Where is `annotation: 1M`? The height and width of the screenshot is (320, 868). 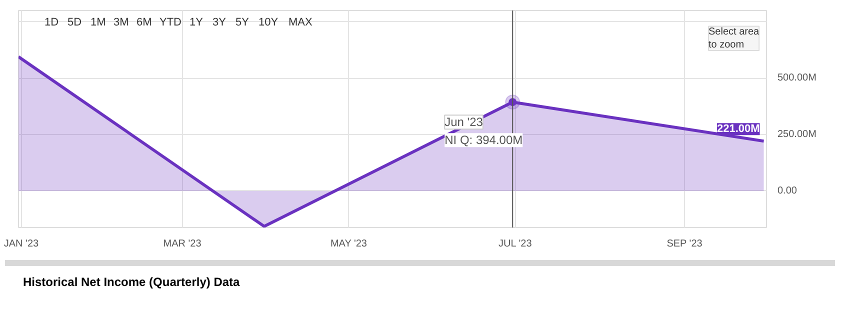
annotation: 1M is located at coordinates (98, 22).